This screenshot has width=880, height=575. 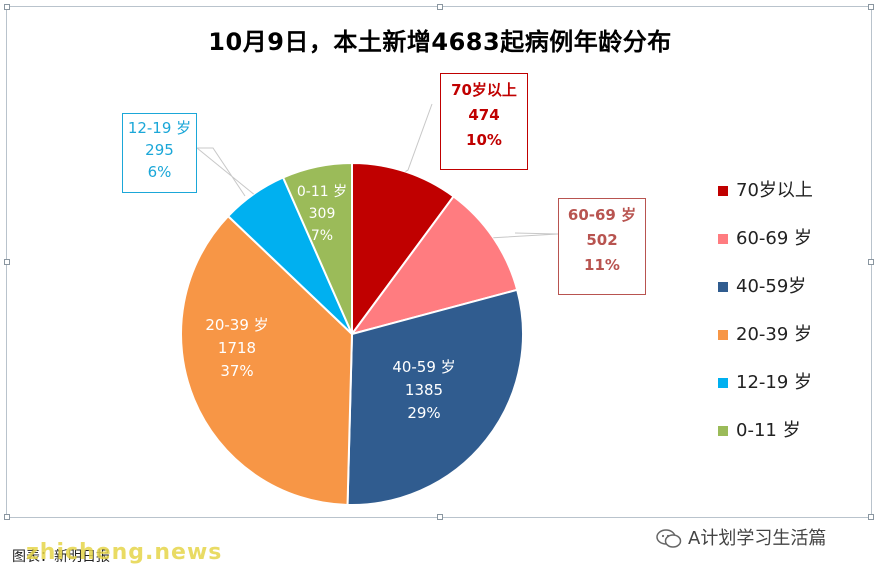 What do you see at coordinates (124, 552) in the screenshot?
I see `watermark-text: zhicheng.news` at bounding box center [124, 552].